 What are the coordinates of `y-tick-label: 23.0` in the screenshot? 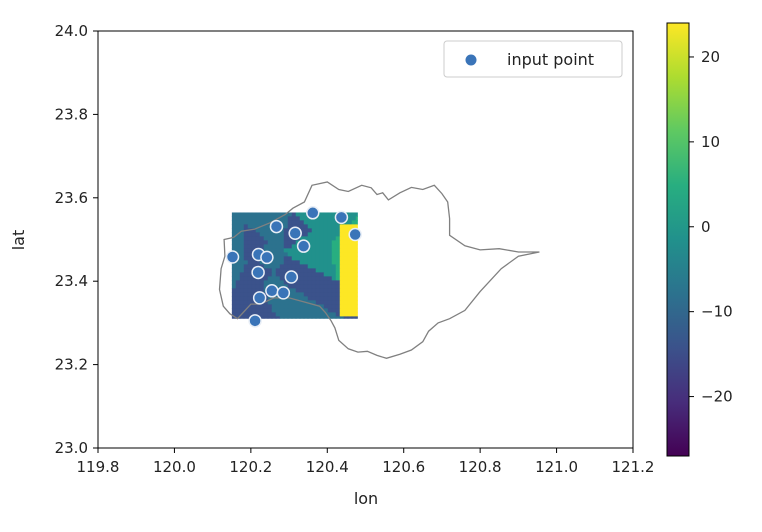 It's located at (71, 448).